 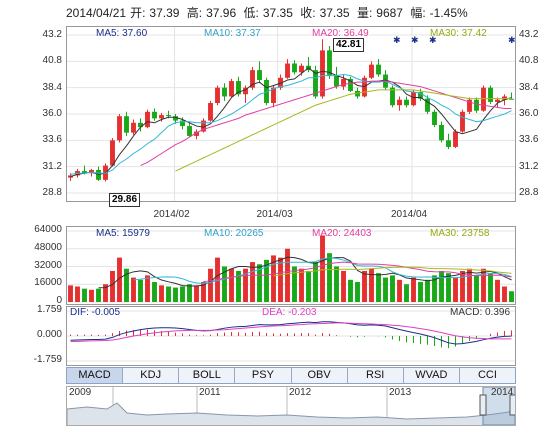 I want to click on high-flag: 42.81, so click(x=349, y=45).